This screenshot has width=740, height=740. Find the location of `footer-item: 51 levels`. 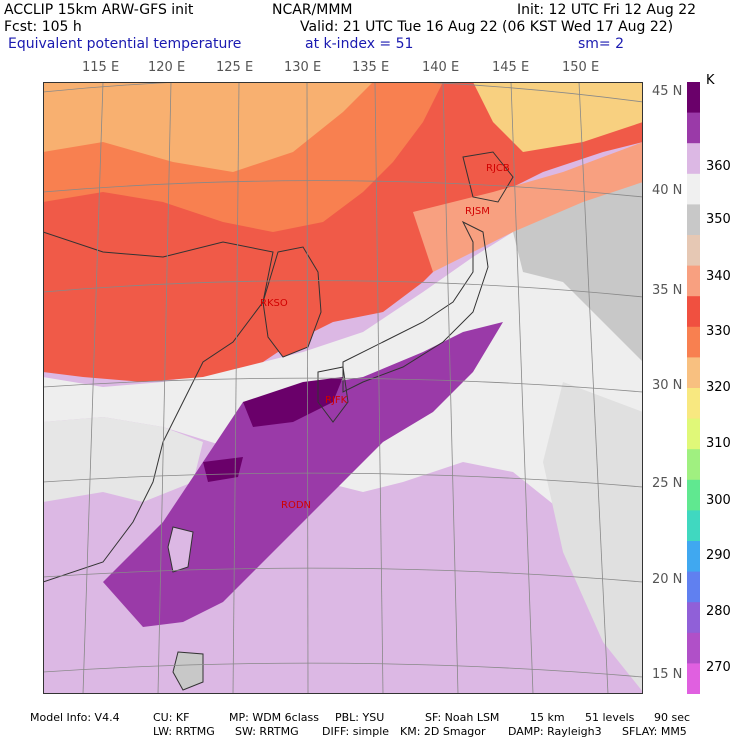

footer-item: 51 levels is located at coordinates (610, 717).